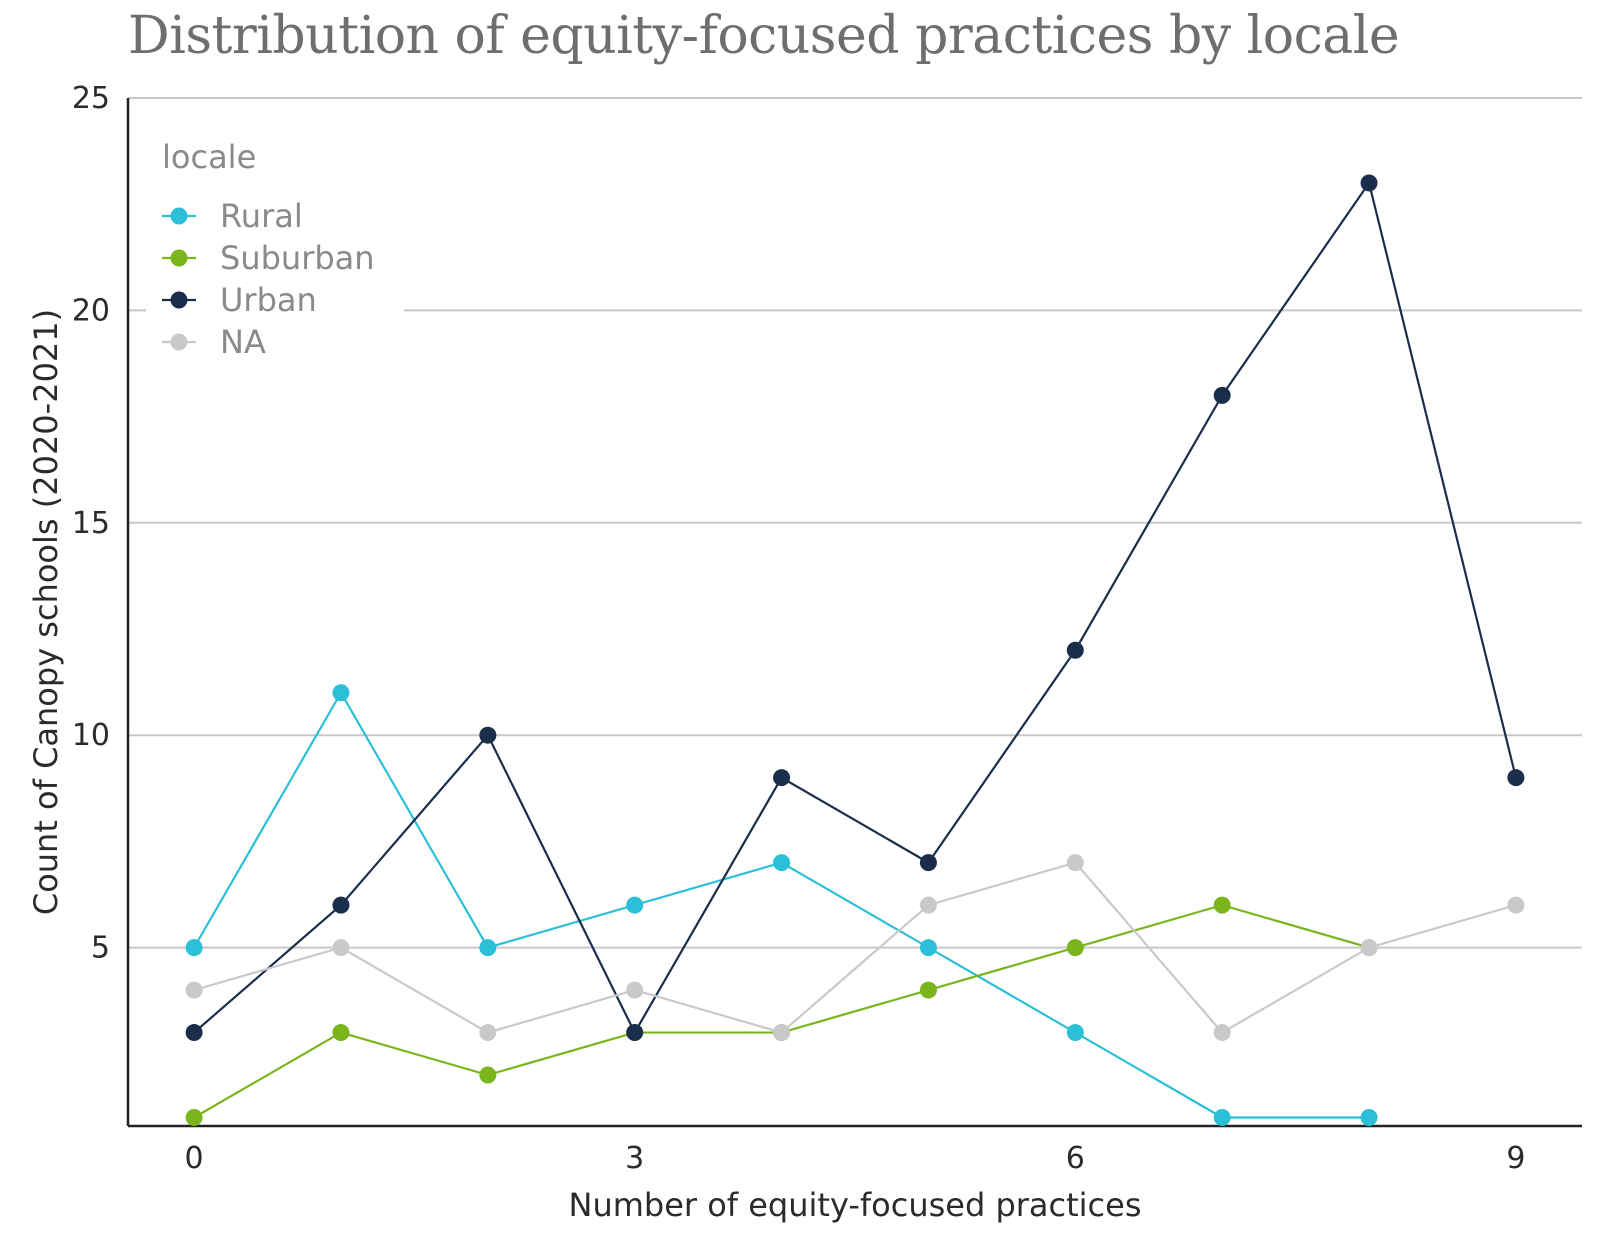  Describe the element at coordinates (214, 342) in the screenshot. I see `legend-item-na: NA` at that location.